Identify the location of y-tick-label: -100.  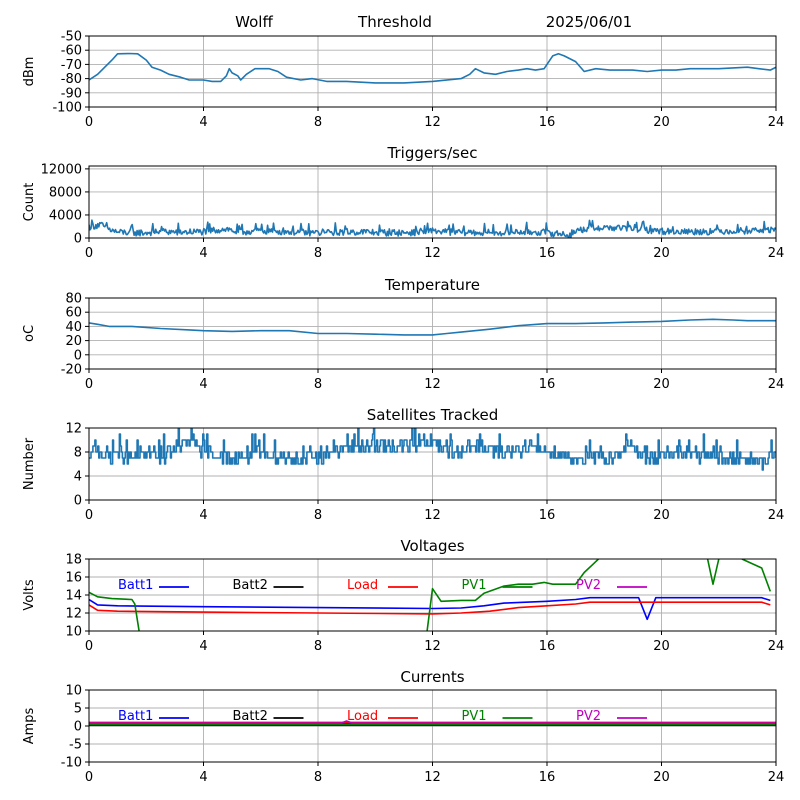
(67, 108).